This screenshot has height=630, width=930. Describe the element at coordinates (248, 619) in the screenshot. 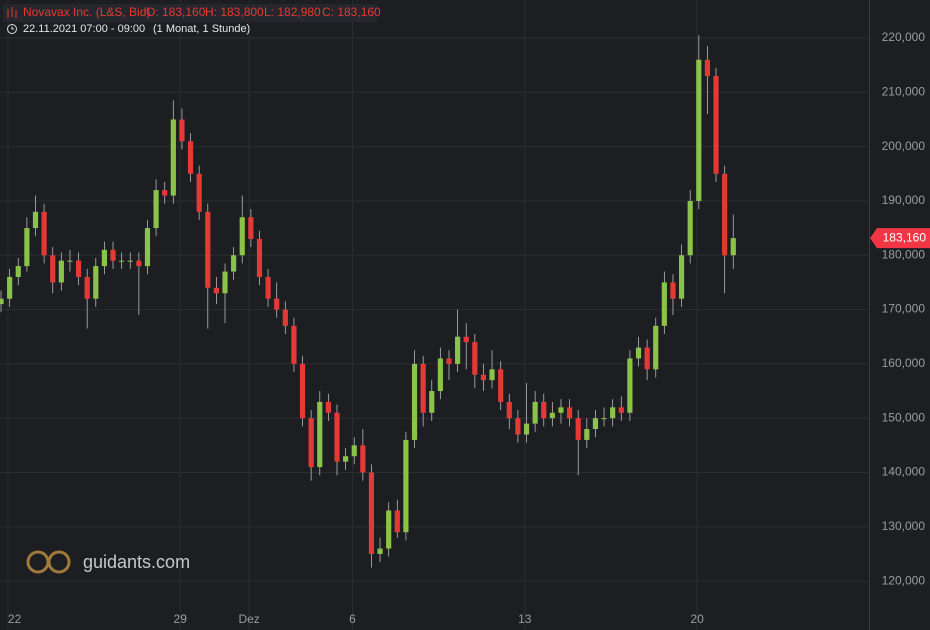

I see `x-tick-label: Dez` at that location.